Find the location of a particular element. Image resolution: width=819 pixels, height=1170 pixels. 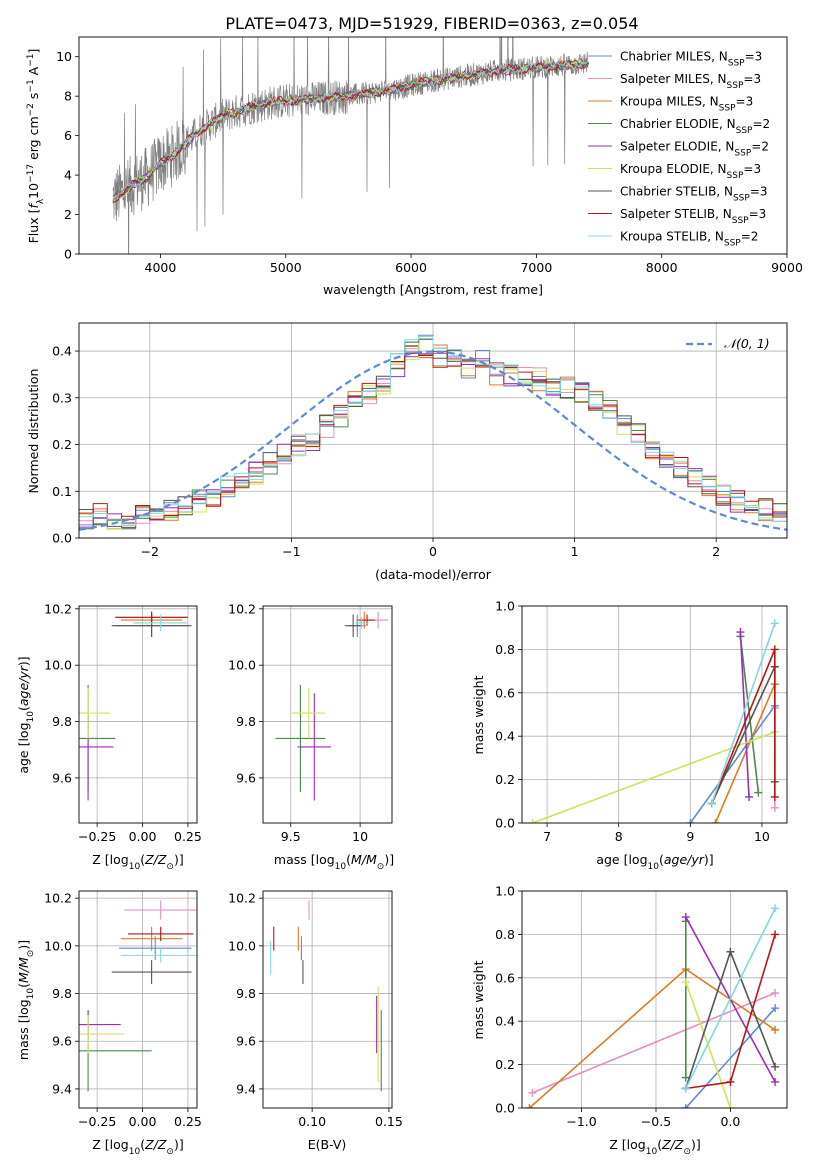

legend-entry: Kroupa STELIB, NSSP=2 is located at coordinates (689, 239).